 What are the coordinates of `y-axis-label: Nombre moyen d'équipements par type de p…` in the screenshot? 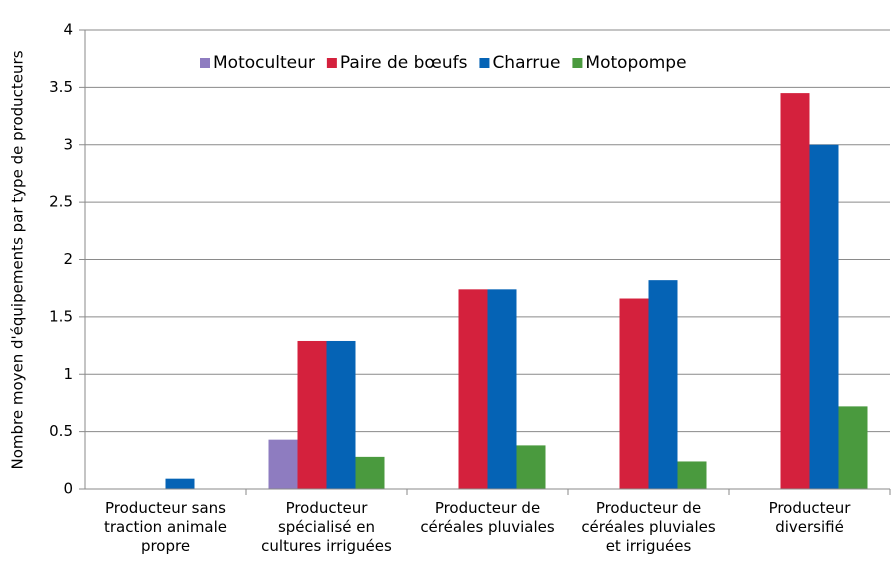 It's located at (18, 259).